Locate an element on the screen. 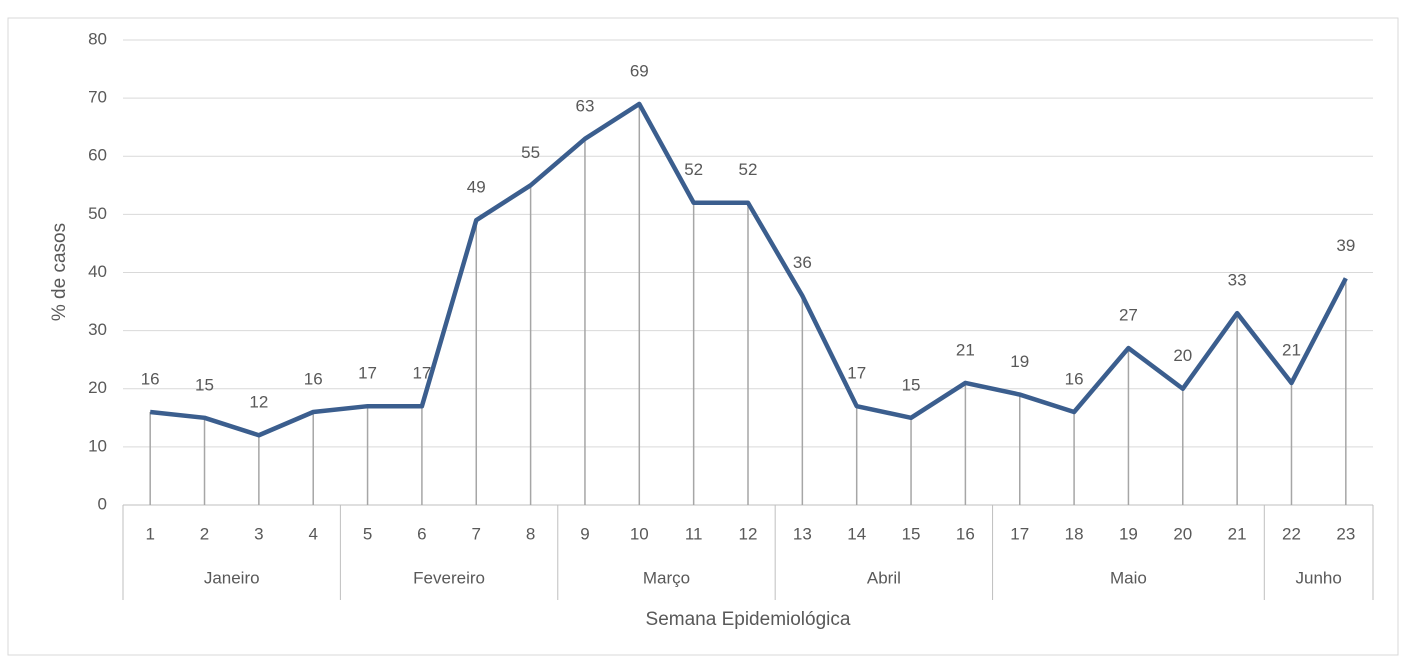  y-tick-label: 50 is located at coordinates (97, 213).